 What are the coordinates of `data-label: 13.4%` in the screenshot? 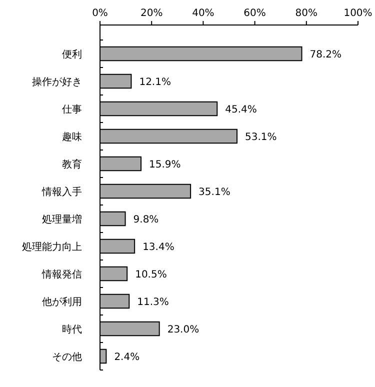 It's located at (158, 247).